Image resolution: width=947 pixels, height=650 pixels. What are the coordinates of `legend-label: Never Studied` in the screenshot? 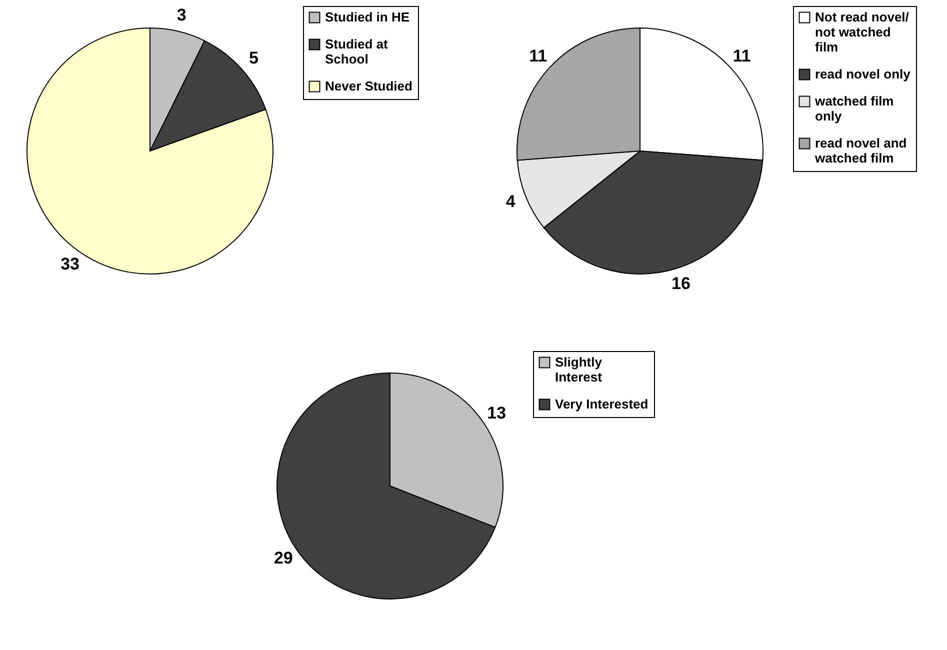 It's located at (368, 86).